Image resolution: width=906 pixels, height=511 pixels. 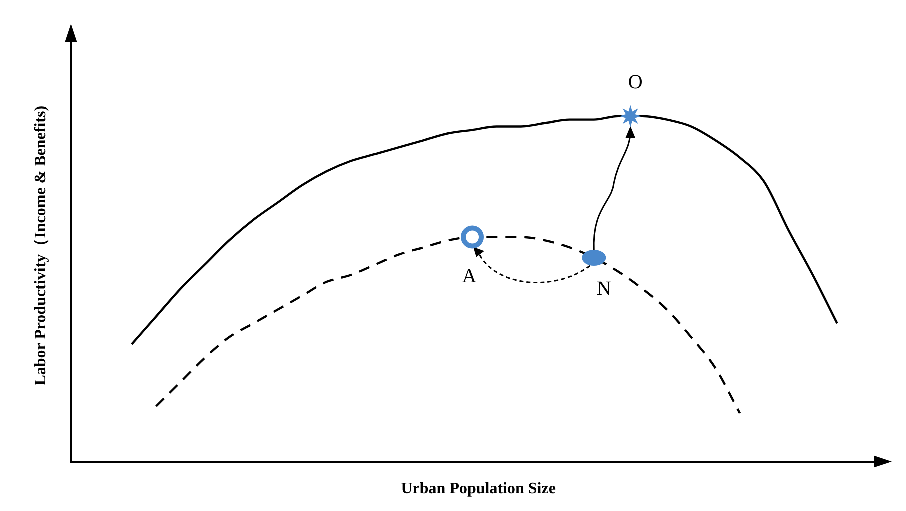 I want to click on annotation: N, so click(x=604, y=289).